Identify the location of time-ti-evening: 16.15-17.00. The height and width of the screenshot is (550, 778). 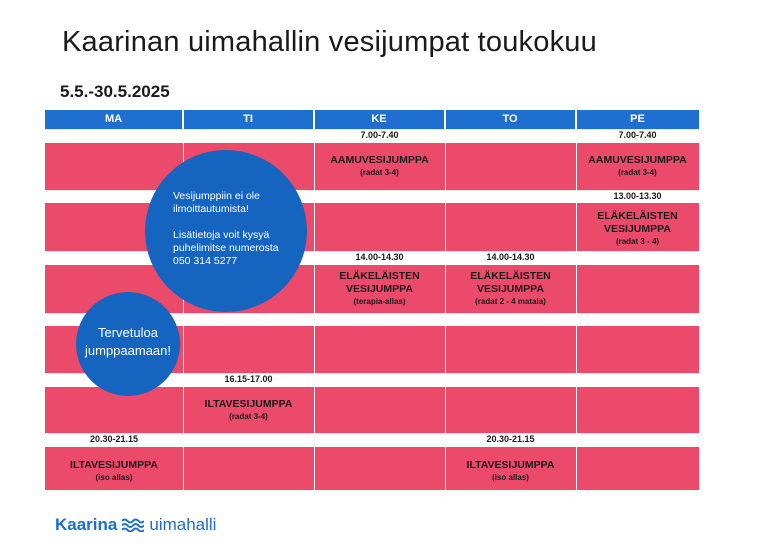
(248, 379).